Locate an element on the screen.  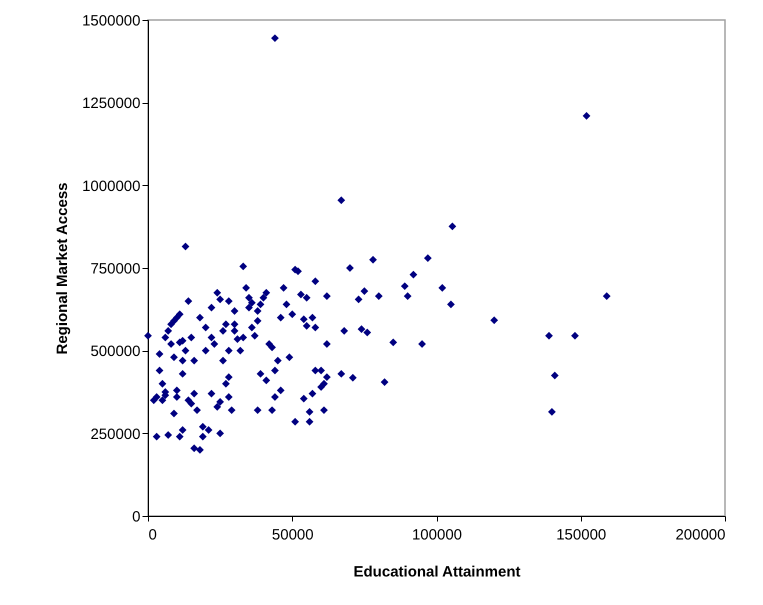
y-tick-label: 750000 is located at coordinates (115, 269).